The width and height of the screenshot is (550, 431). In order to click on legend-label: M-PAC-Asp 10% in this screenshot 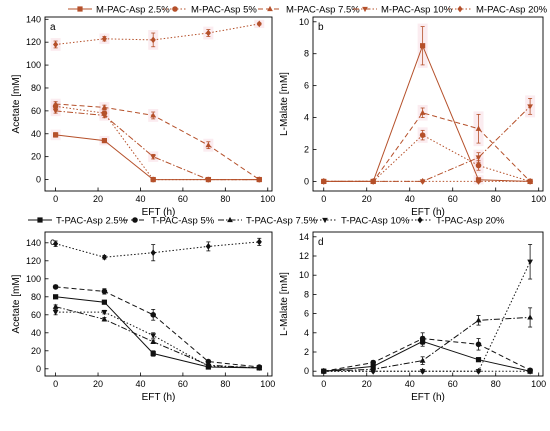, I will do `click(417, 10)`.